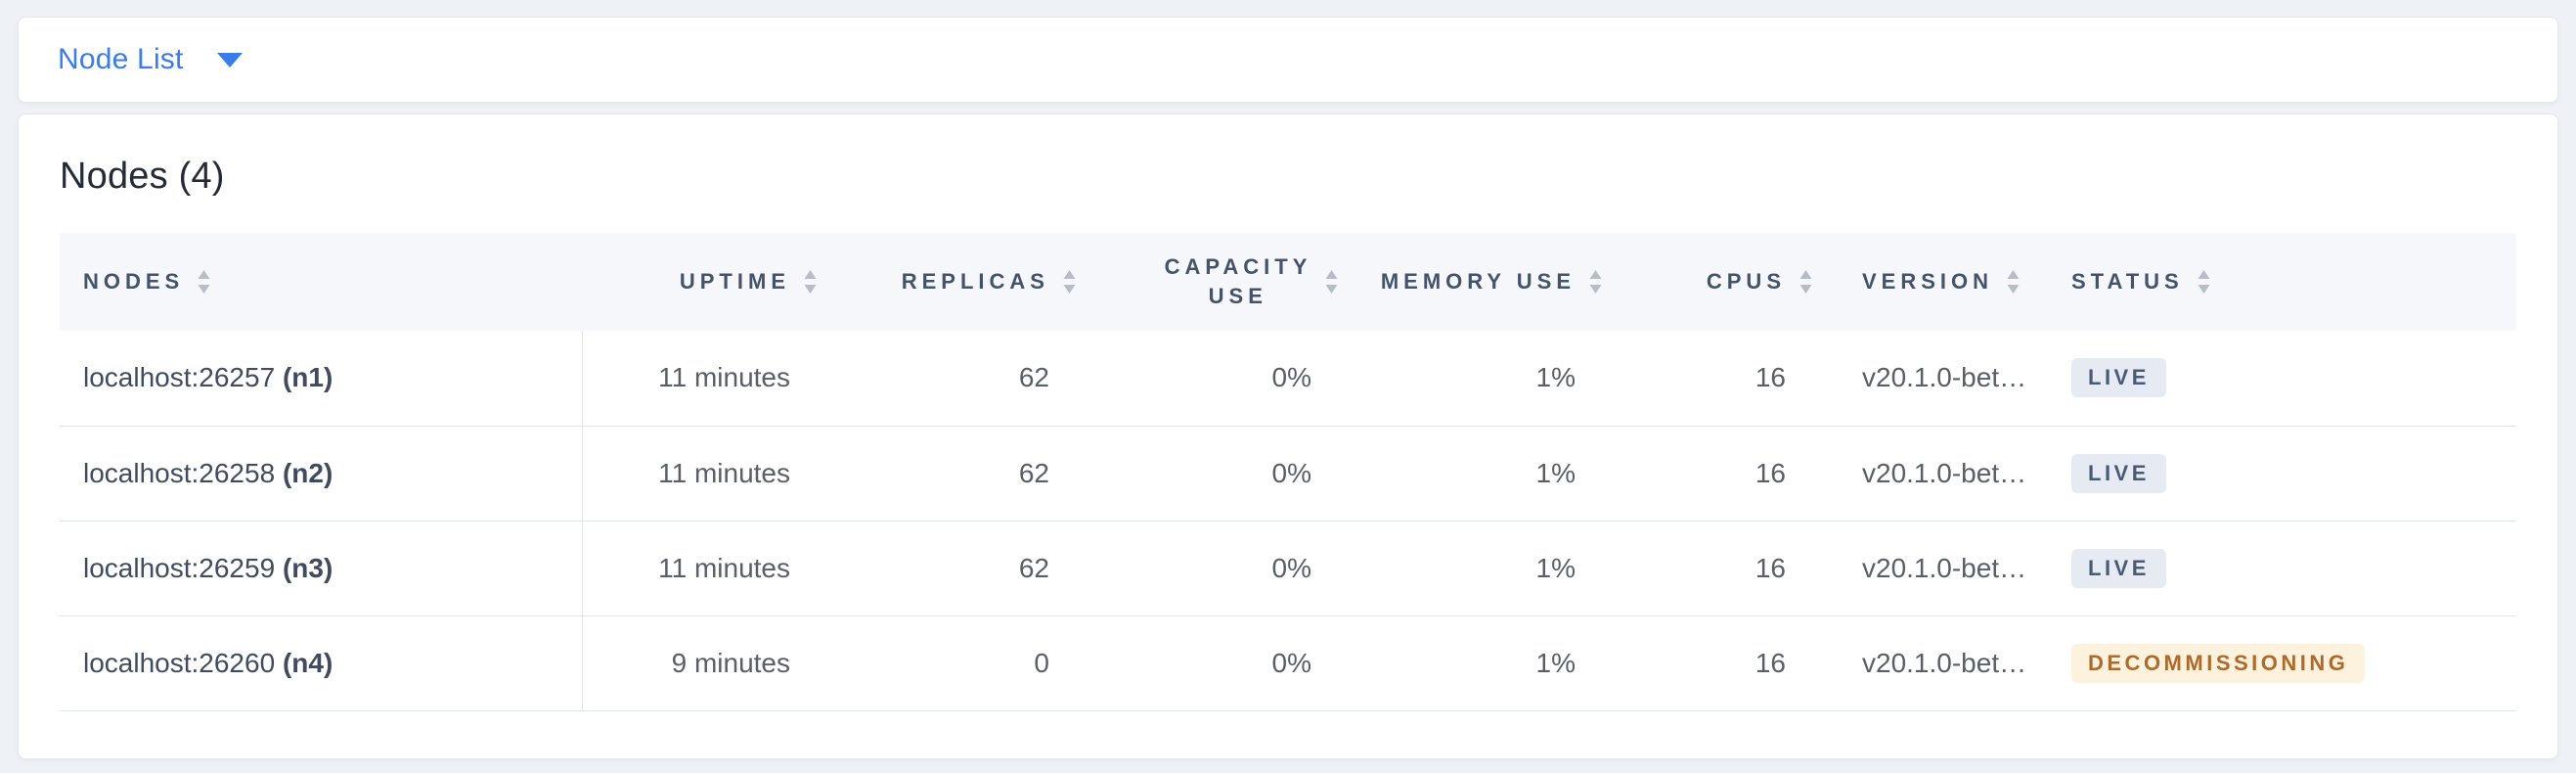  I want to click on view-selector-card: Node List, so click(1288, 60).